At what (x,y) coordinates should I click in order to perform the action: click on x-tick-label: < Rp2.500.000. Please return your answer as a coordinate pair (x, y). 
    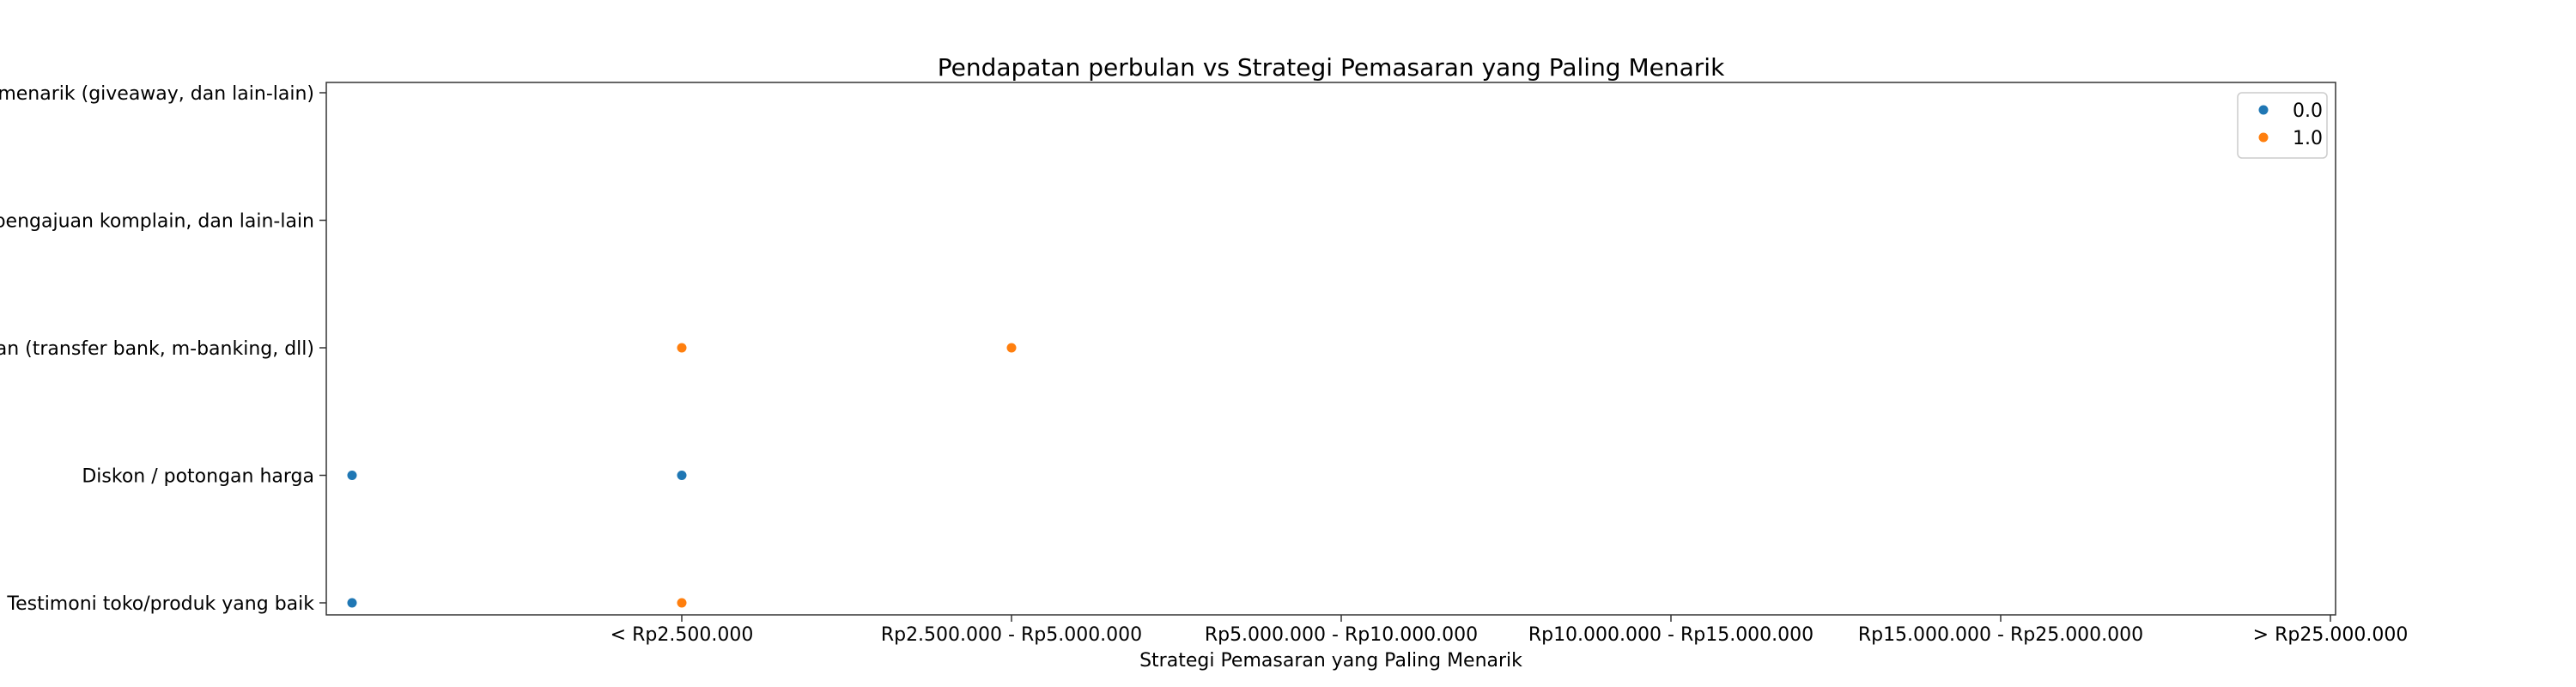
    Looking at the image, I should click on (682, 635).